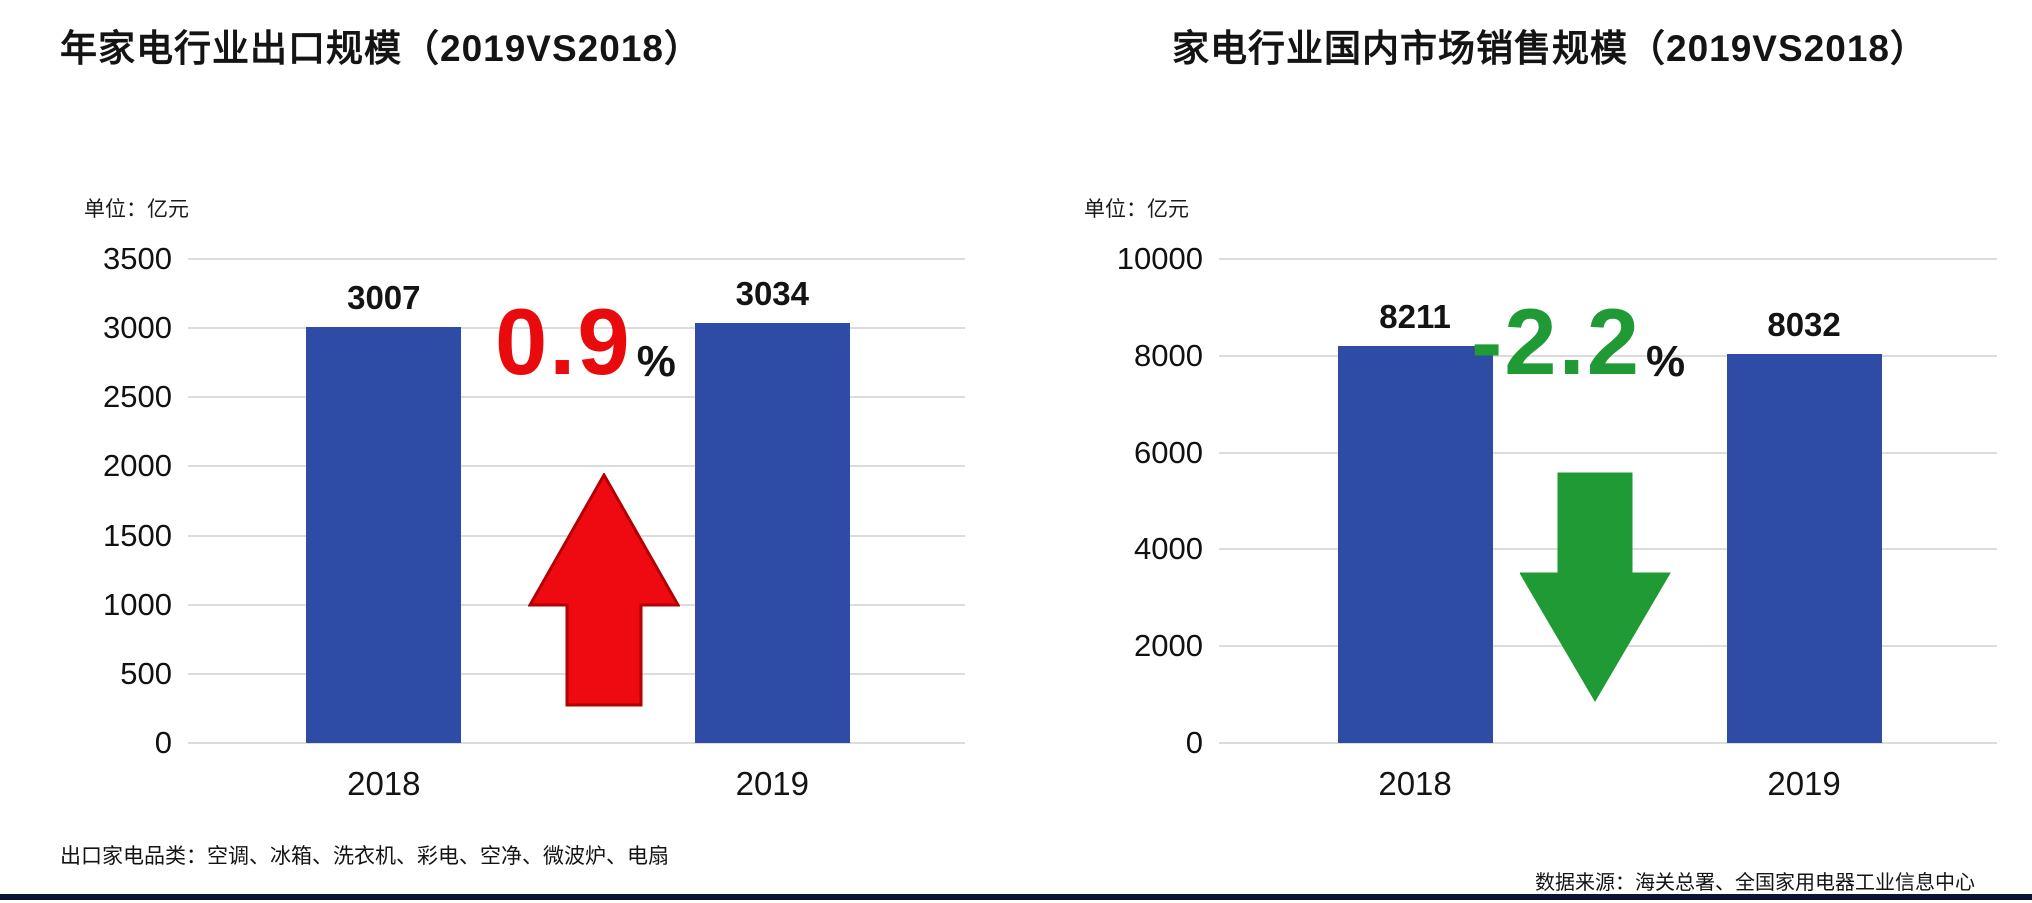  Describe the element at coordinates (381, 48) in the screenshot. I see `chart-title: 年家电行业出口规模（2019VS2018）` at that location.